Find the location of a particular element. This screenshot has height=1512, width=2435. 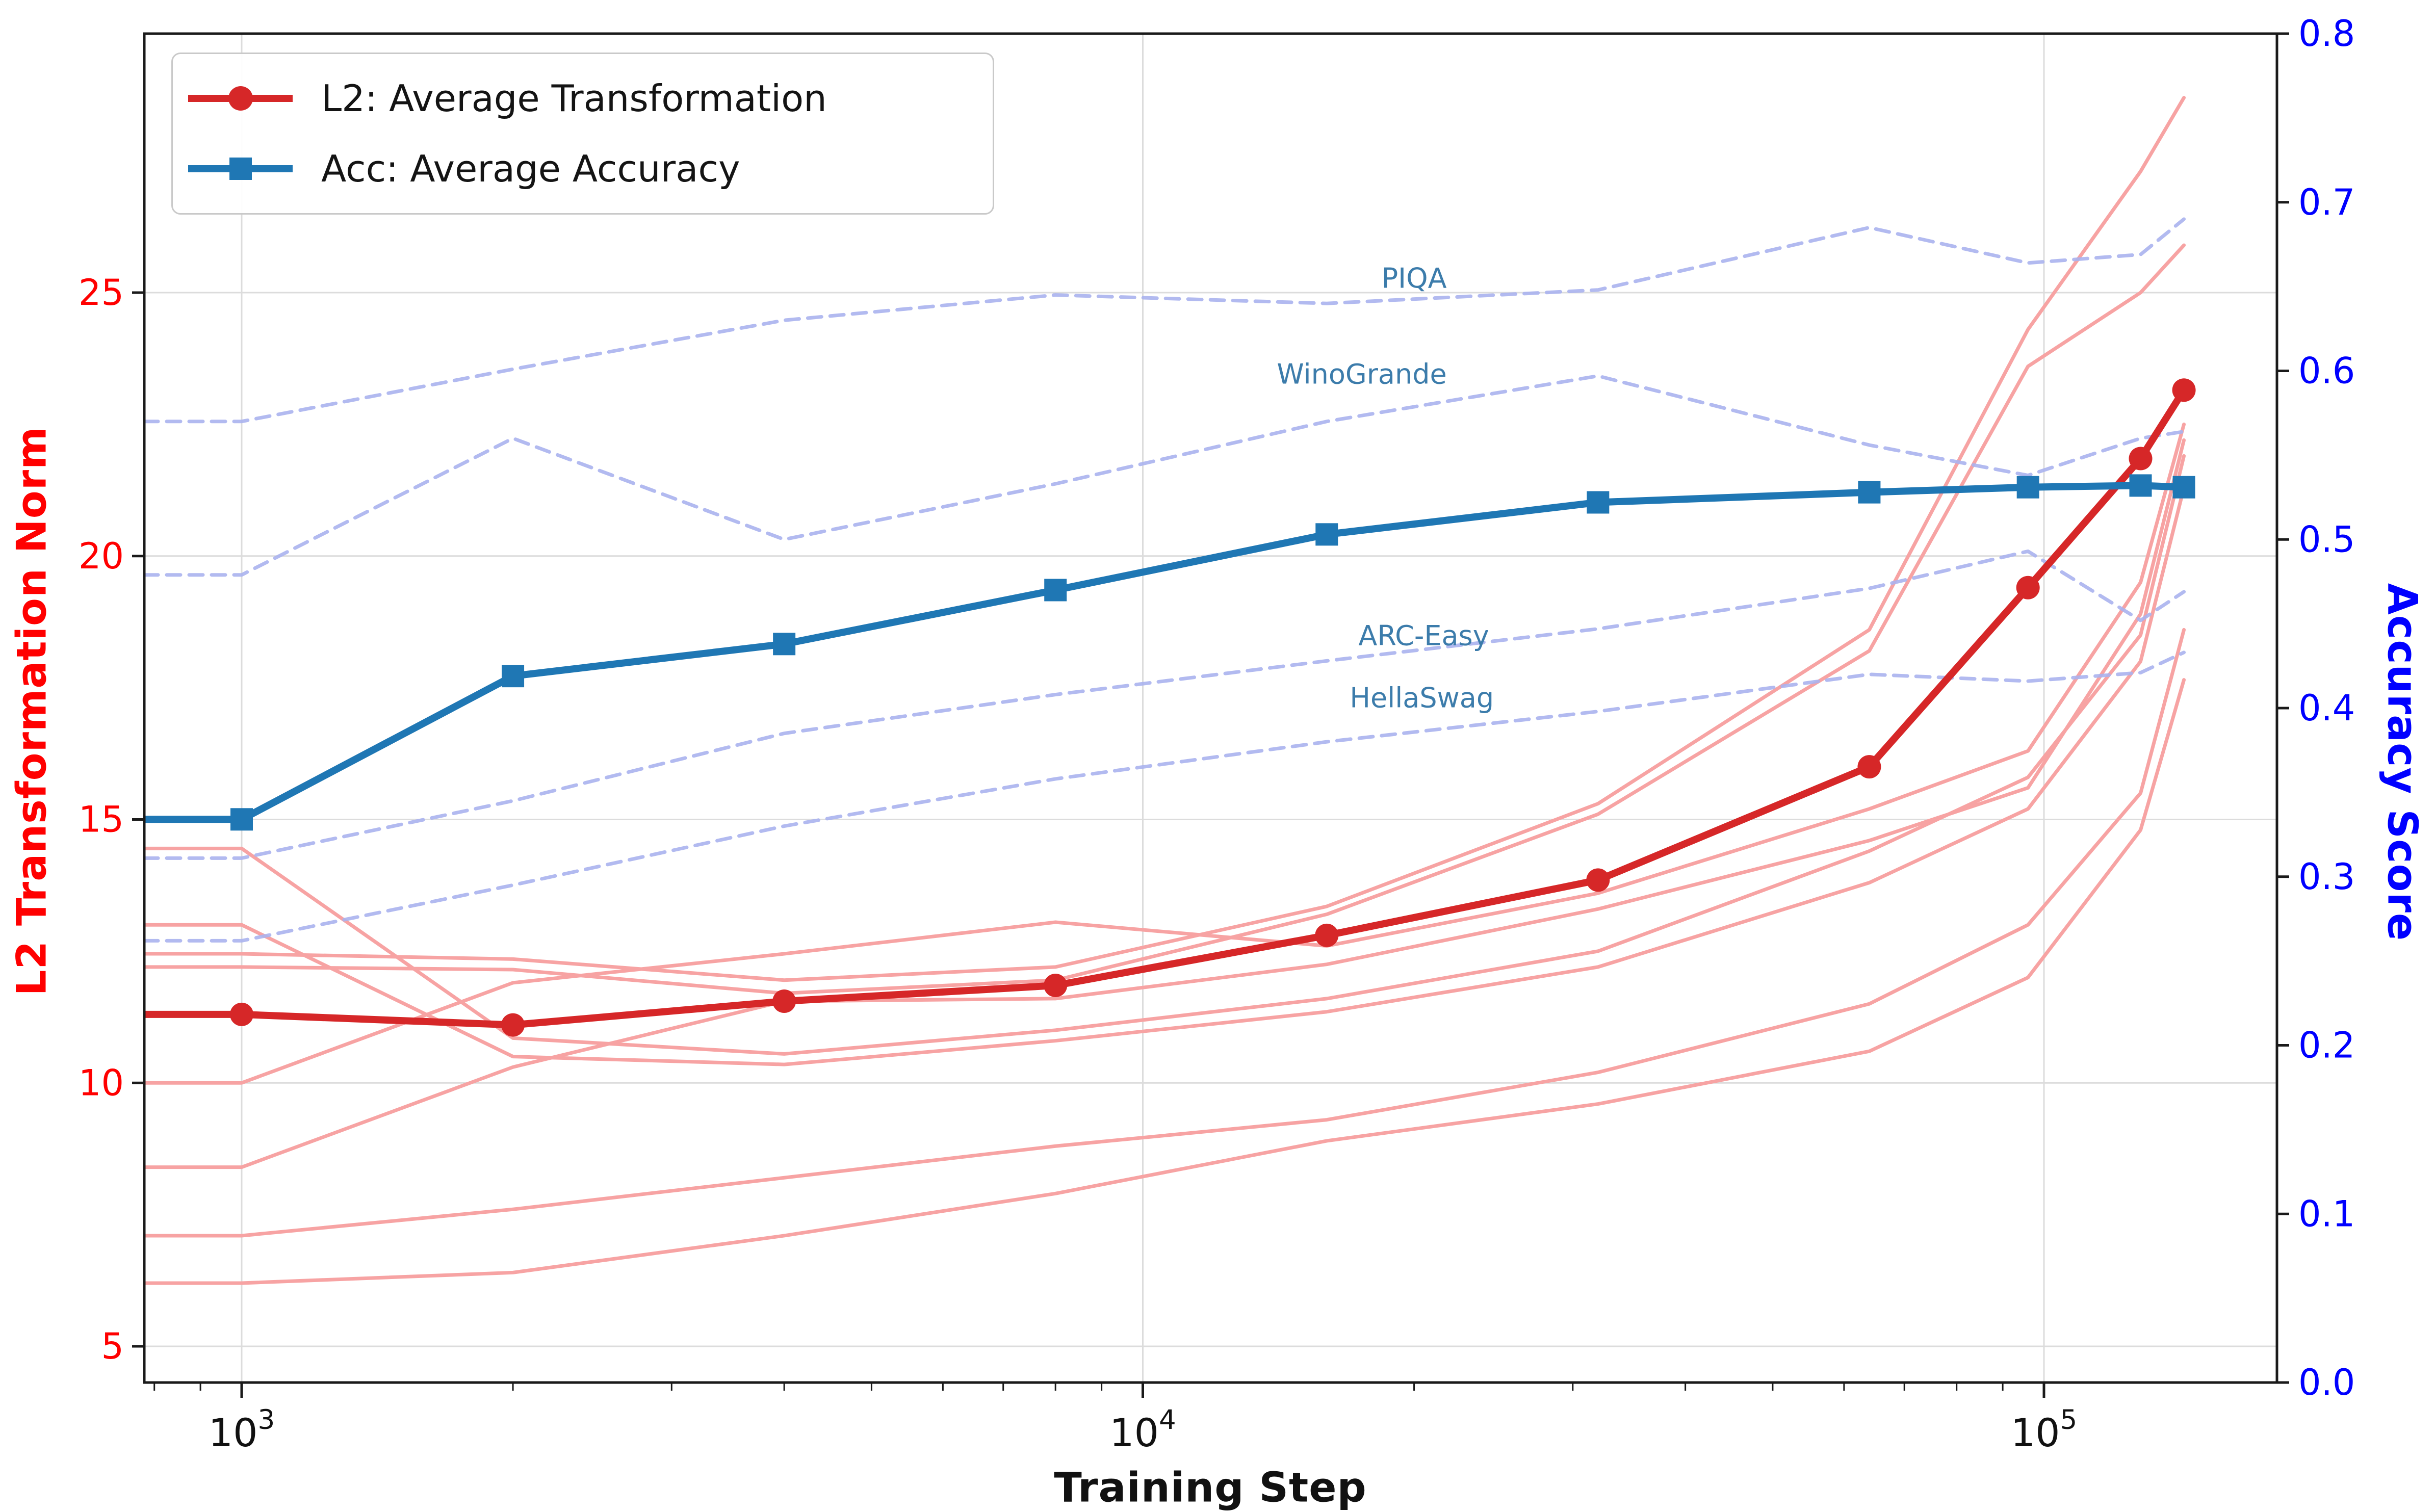

right-tick-label: 0.2 is located at coordinates (2326, 1045).